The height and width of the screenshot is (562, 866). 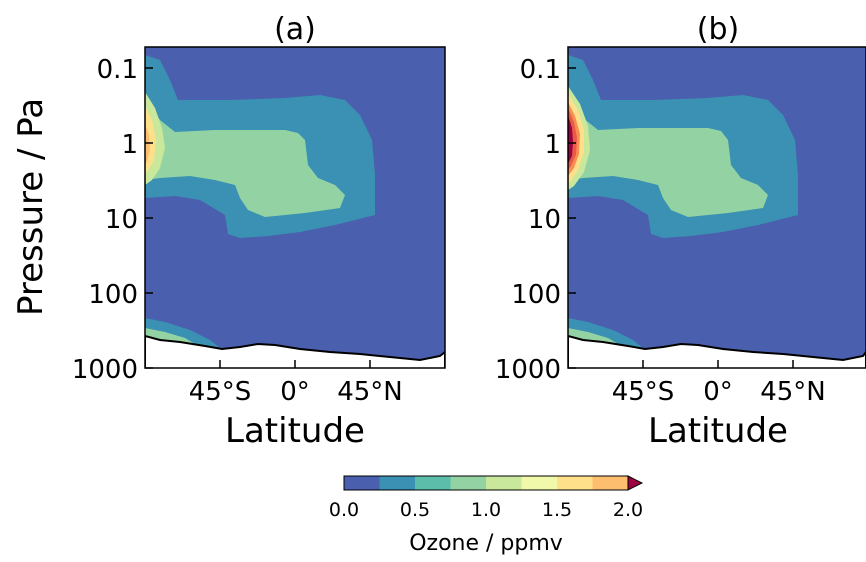 I want to click on colorbar-tick-0: 0.0, so click(x=344, y=510).